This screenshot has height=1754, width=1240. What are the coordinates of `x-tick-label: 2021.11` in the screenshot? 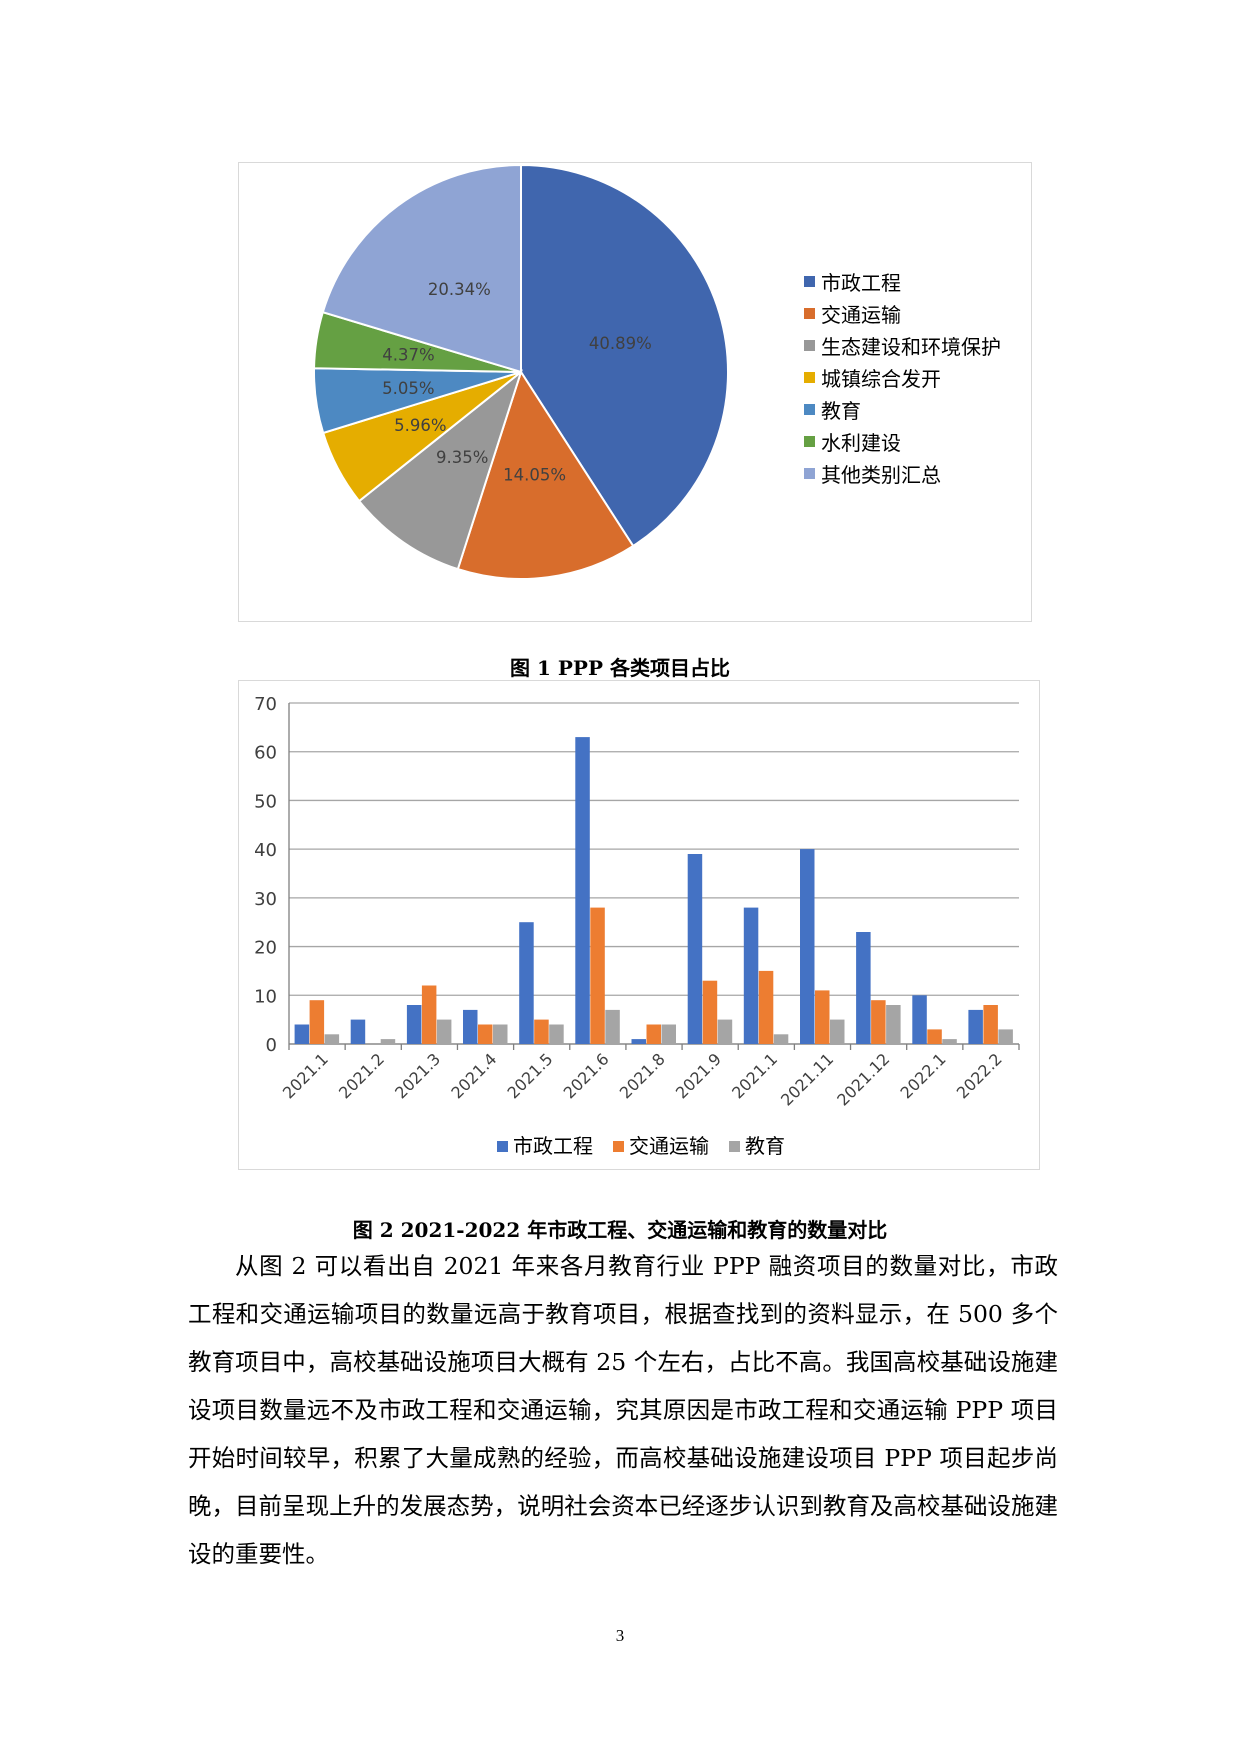 It's located at (807, 1079).